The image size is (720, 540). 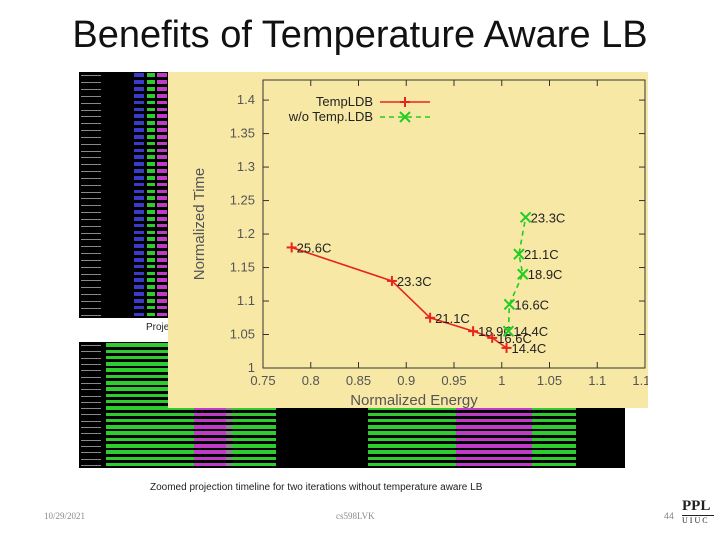 I want to click on data-point-label: 18.9C, so click(x=545, y=274).